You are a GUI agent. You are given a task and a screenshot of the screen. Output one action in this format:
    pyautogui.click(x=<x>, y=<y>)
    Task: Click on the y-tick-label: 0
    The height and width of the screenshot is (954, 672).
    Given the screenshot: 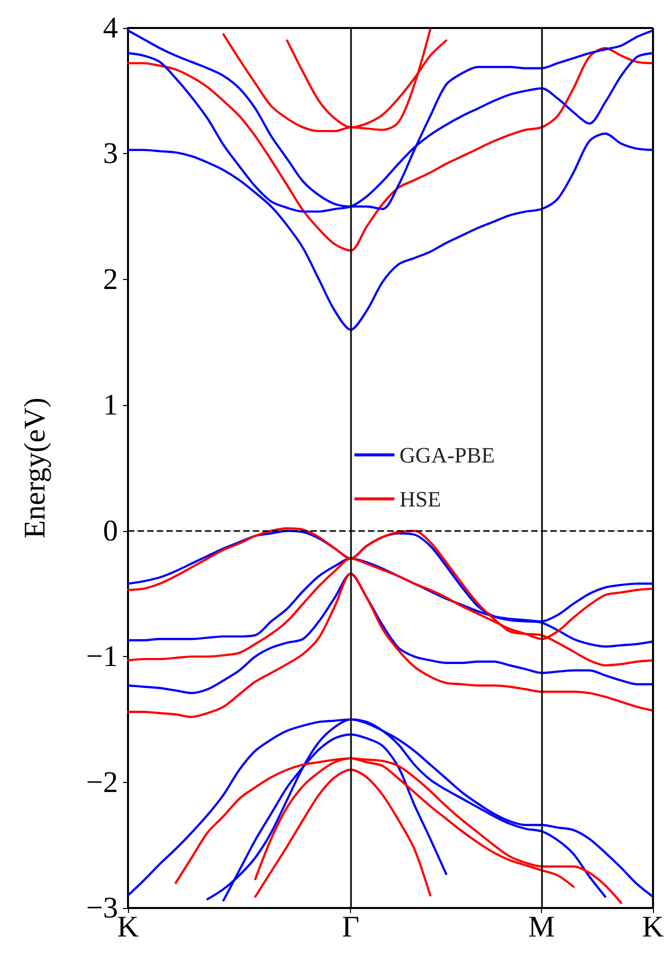 What is the action you would take?
    pyautogui.click(x=110, y=531)
    